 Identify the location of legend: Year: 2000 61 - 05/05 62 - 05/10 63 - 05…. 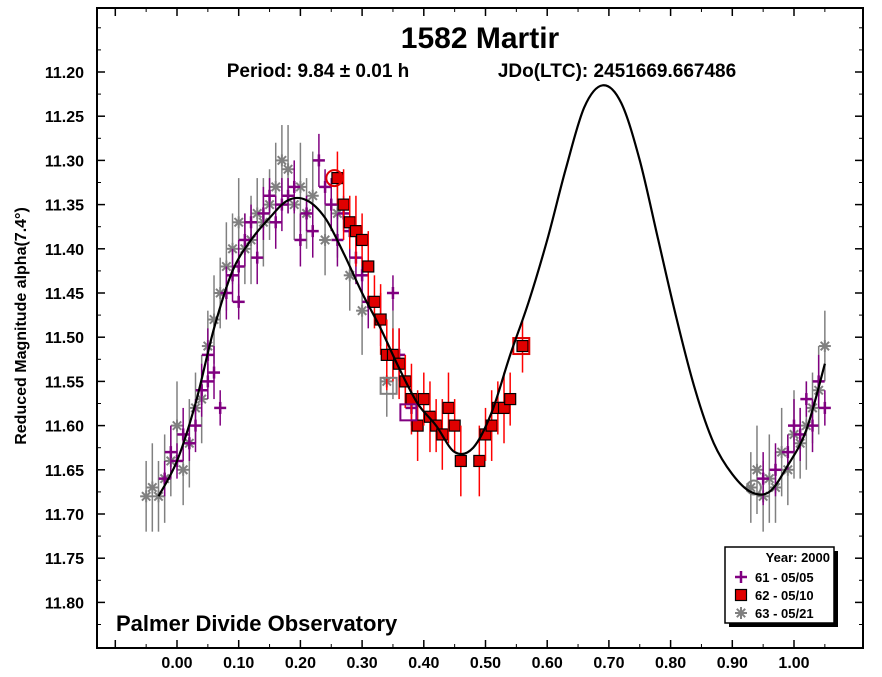
(781, 586).